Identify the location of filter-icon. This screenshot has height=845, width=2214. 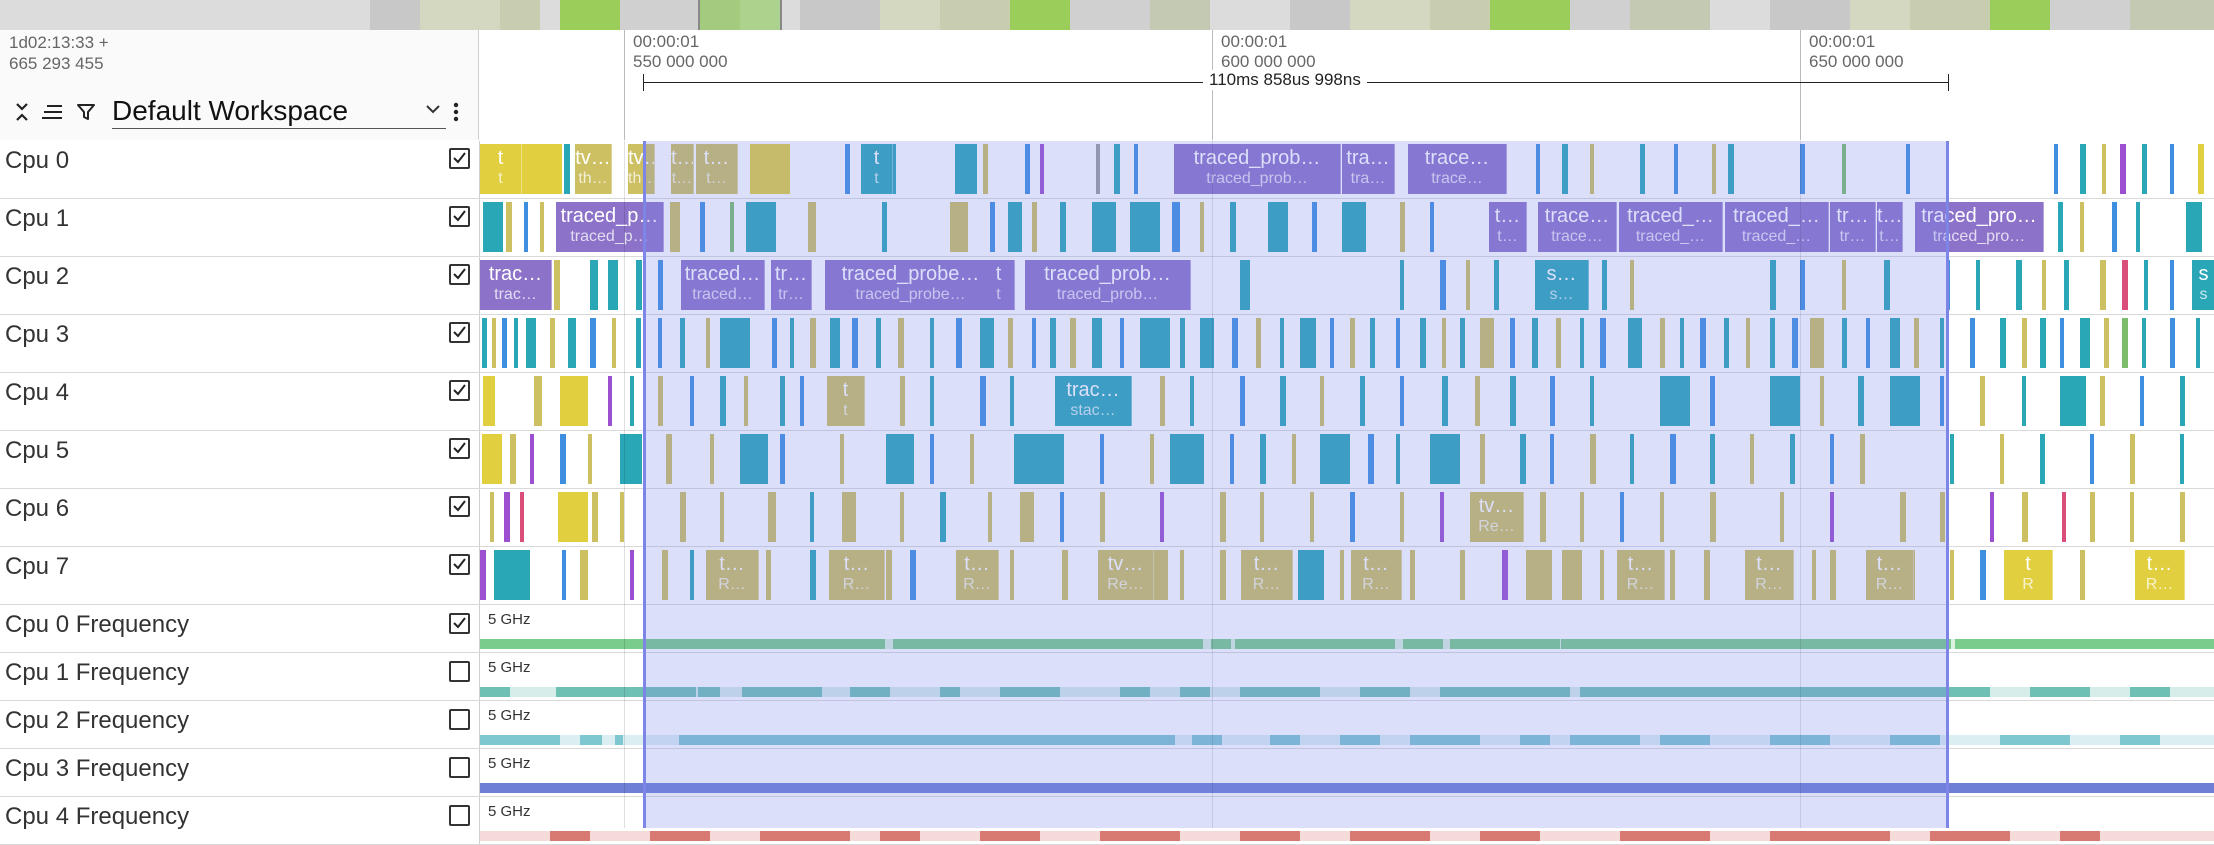
(86, 112).